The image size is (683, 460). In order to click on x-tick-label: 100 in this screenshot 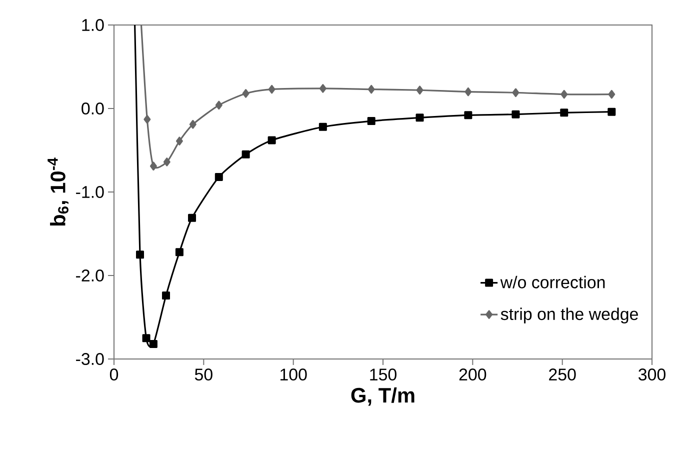, I will do `click(293, 374)`.